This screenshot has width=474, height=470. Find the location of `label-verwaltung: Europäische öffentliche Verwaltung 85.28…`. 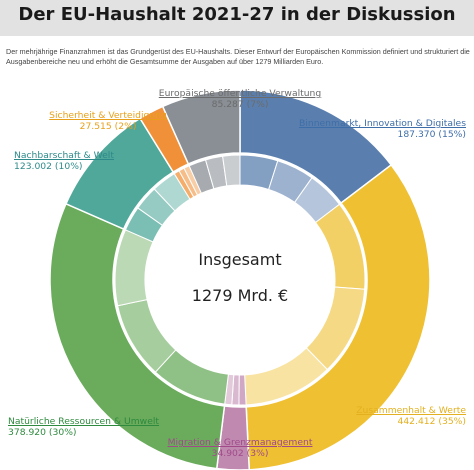

label-verwaltung: Europäische öffentliche Verwaltung 85.28… is located at coordinates (240, 99).